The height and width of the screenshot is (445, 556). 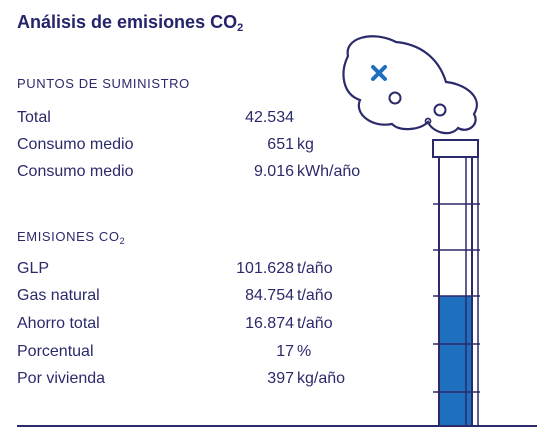 What do you see at coordinates (329, 171) in the screenshot?
I see `row-unit: kWh/año` at bounding box center [329, 171].